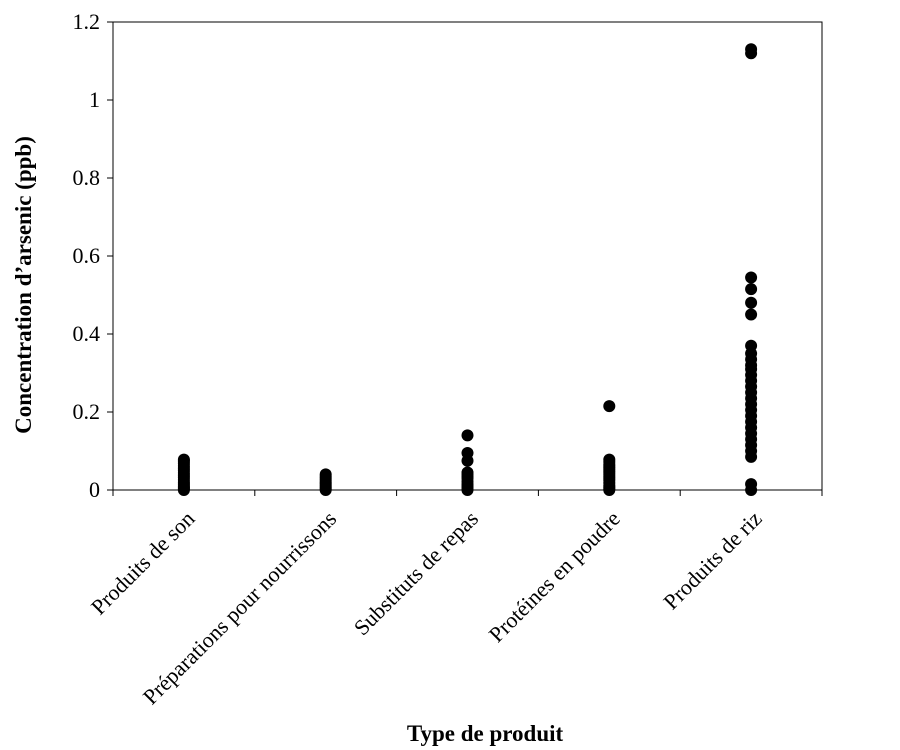 This screenshot has width=900, height=750. I want to click on y-tick-label: 1.2, so click(87, 21).